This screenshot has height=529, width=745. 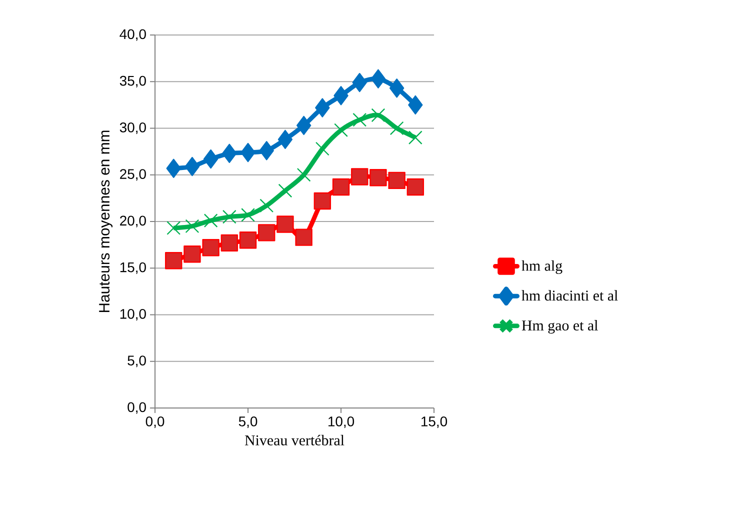 What do you see at coordinates (133, 175) in the screenshot?
I see `y-tick-label: 25,0` at bounding box center [133, 175].